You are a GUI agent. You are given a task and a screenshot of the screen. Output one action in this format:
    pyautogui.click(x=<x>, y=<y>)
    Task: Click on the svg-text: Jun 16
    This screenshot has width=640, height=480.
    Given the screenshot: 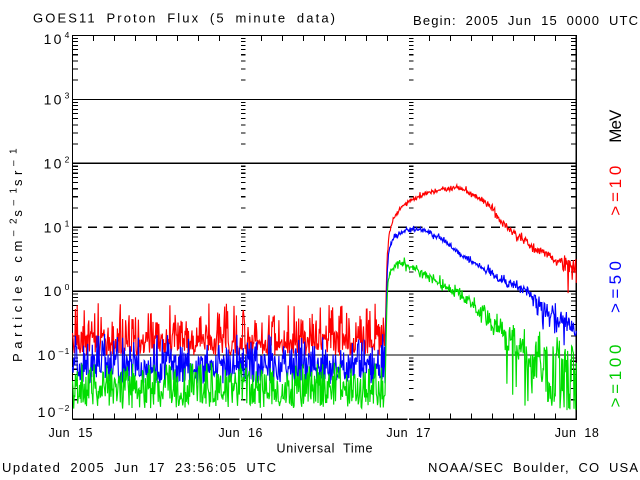 What is the action you would take?
    pyautogui.click(x=240, y=433)
    